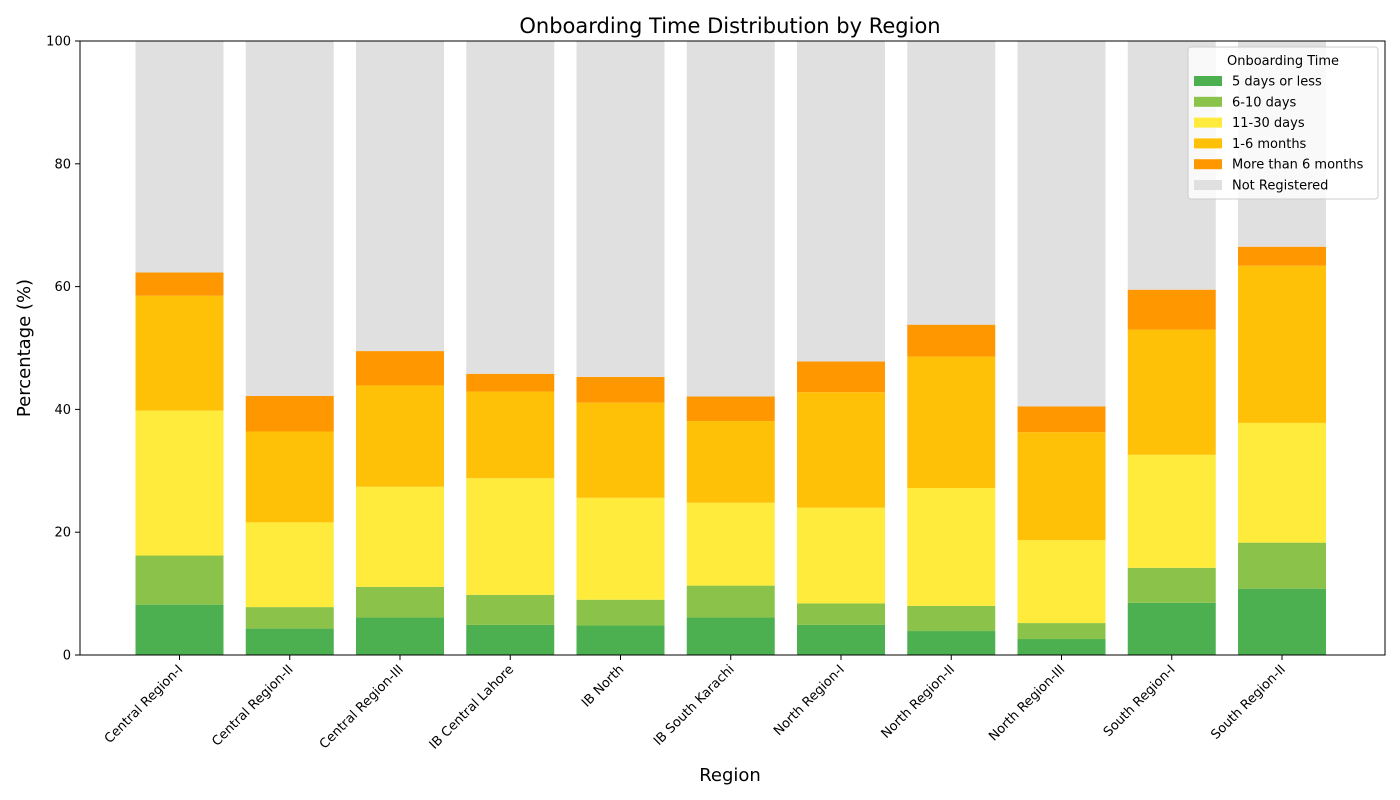 This screenshot has height=800, width=1400. What do you see at coordinates (1248, 702) in the screenshot?
I see `x-tick-label: South Region-II` at bounding box center [1248, 702].